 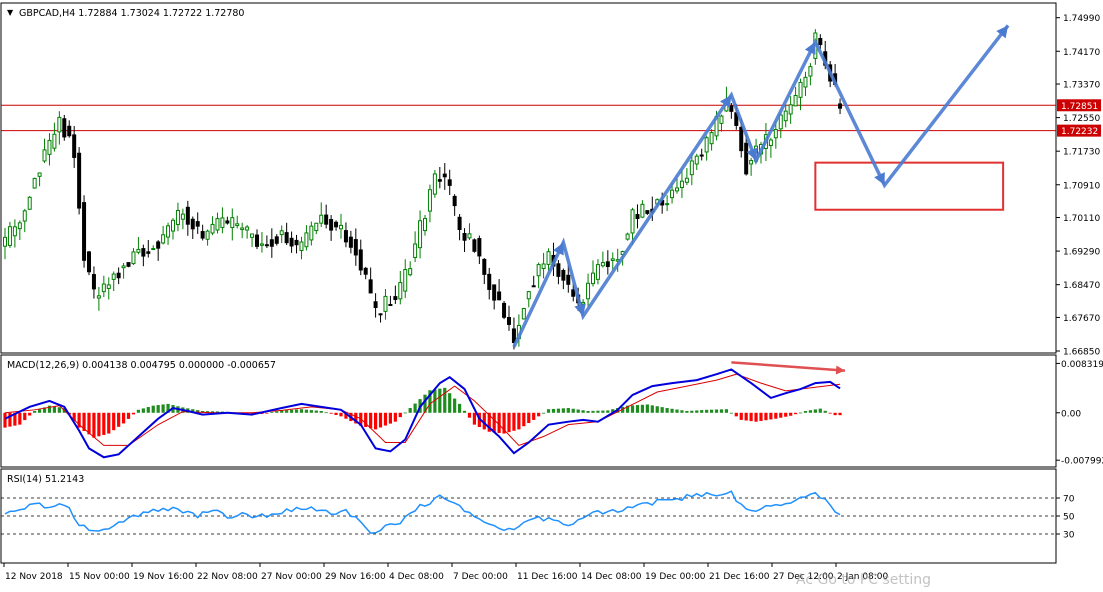 I want to click on price-axis-label: 1.66850, so click(x=1081, y=353).